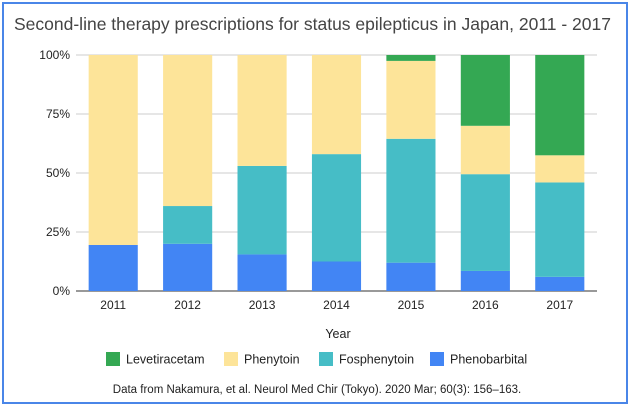  What do you see at coordinates (113, 359) in the screenshot?
I see `legend-swatch-levetiracetam` at bounding box center [113, 359].